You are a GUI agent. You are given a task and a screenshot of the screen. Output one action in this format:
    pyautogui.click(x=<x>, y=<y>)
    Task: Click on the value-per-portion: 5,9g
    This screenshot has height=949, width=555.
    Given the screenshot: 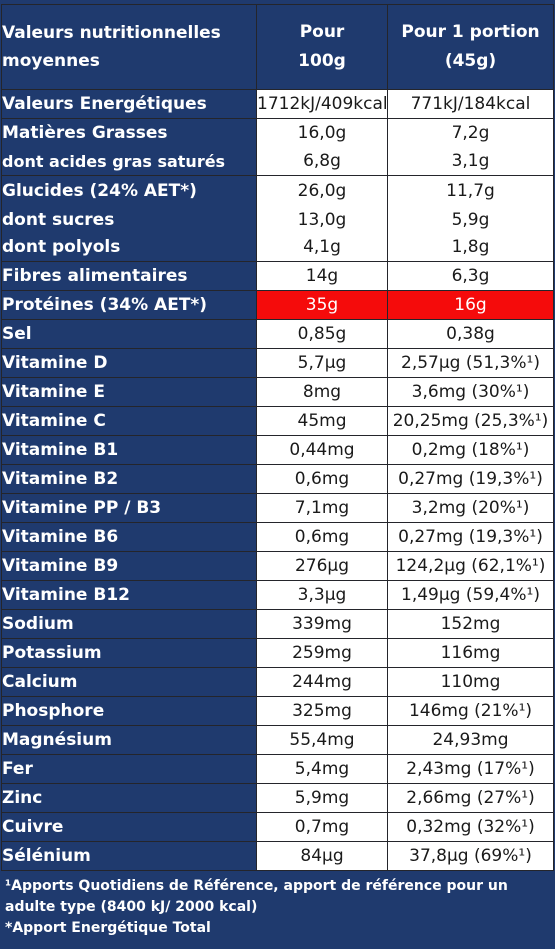 What is the action you would take?
    pyautogui.click(x=470, y=219)
    